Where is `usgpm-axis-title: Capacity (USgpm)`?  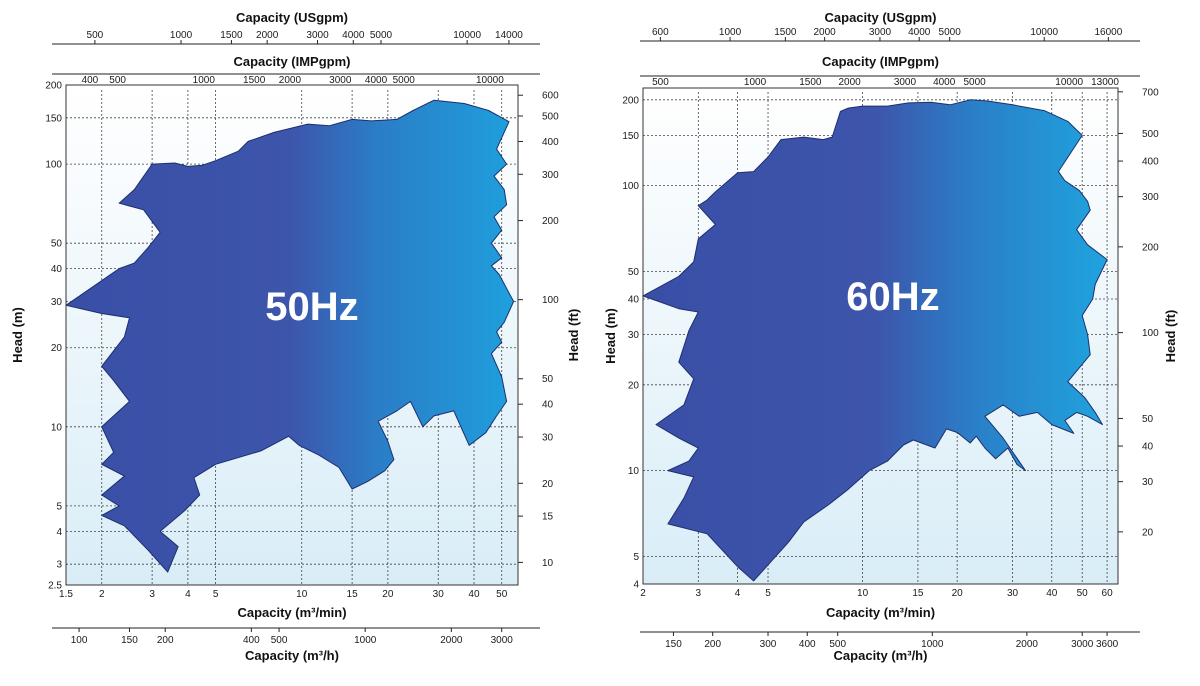 usgpm-axis-title: Capacity (USgpm) is located at coordinates (292, 17).